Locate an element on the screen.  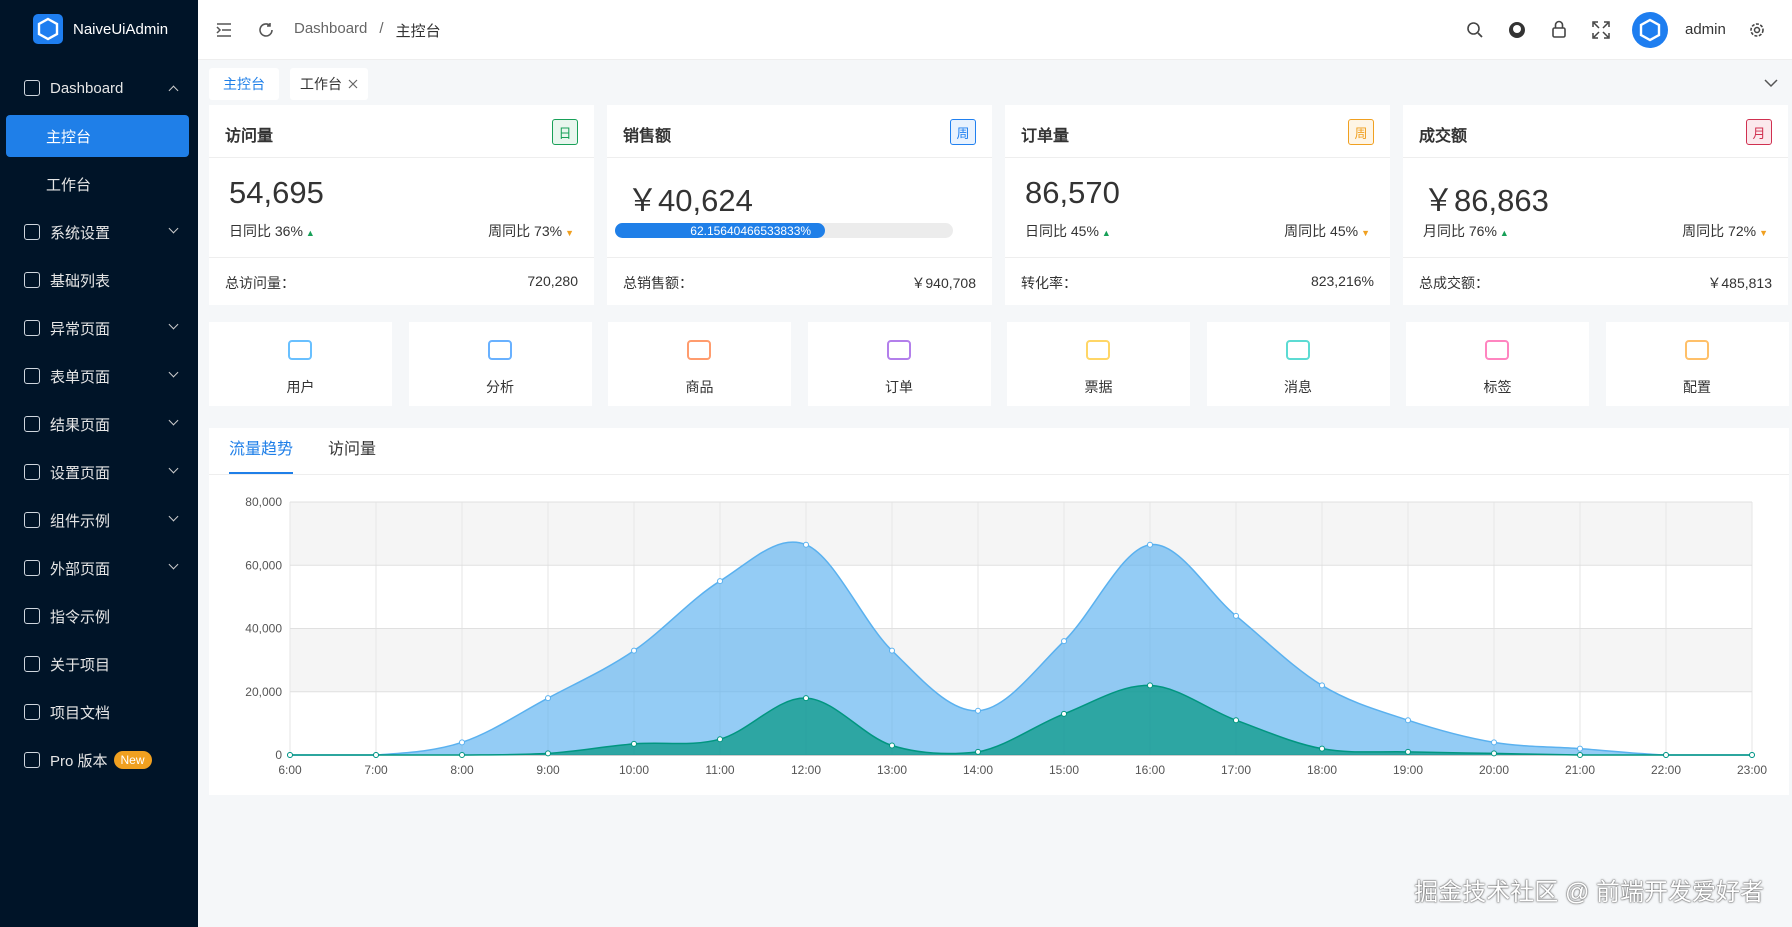
y-tick-label: 40,000 is located at coordinates (263, 629).